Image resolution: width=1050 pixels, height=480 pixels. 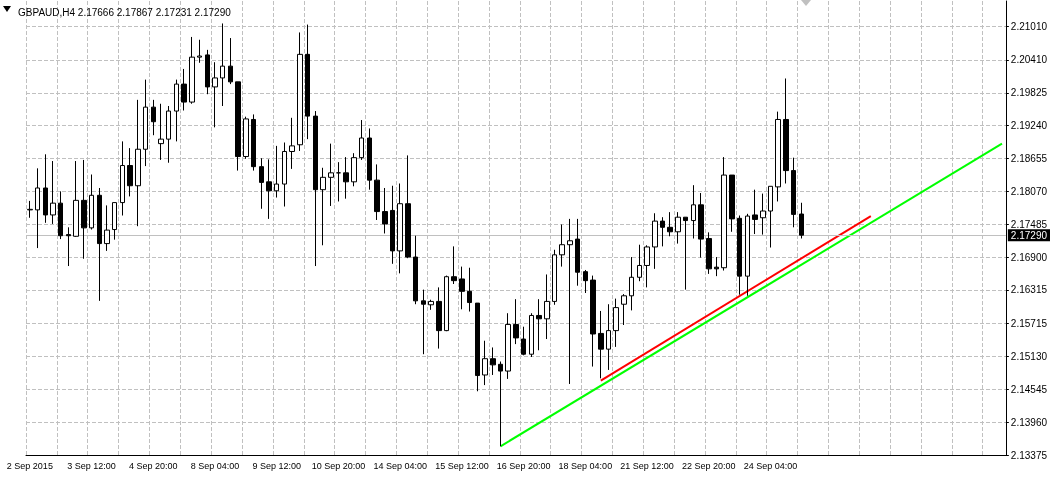 What do you see at coordinates (1029, 257) in the screenshot?
I see `y-tick-label: 2.16900` at bounding box center [1029, 257].